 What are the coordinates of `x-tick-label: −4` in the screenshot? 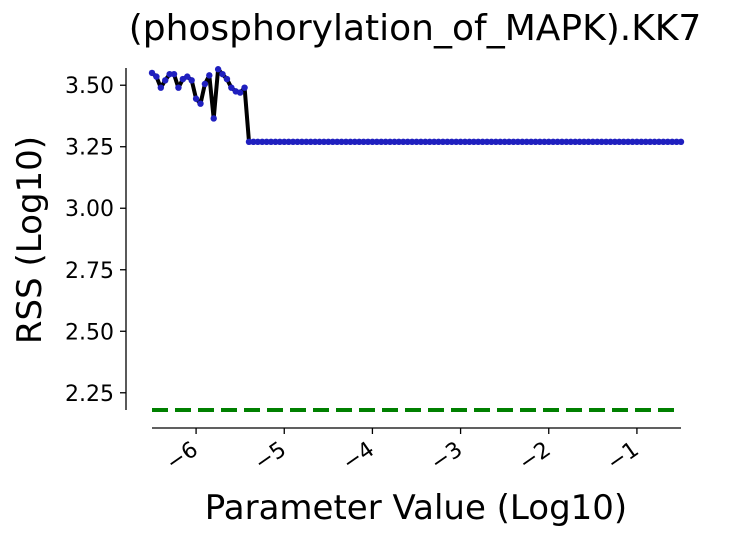 It's located at (358, 456).